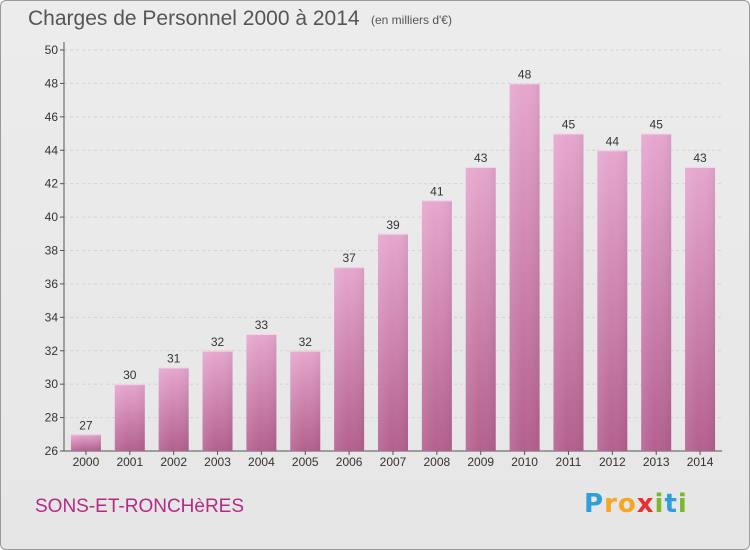 The image size is (750, 550). I want to click on x-tick-label: 2002, so click(173, 462).